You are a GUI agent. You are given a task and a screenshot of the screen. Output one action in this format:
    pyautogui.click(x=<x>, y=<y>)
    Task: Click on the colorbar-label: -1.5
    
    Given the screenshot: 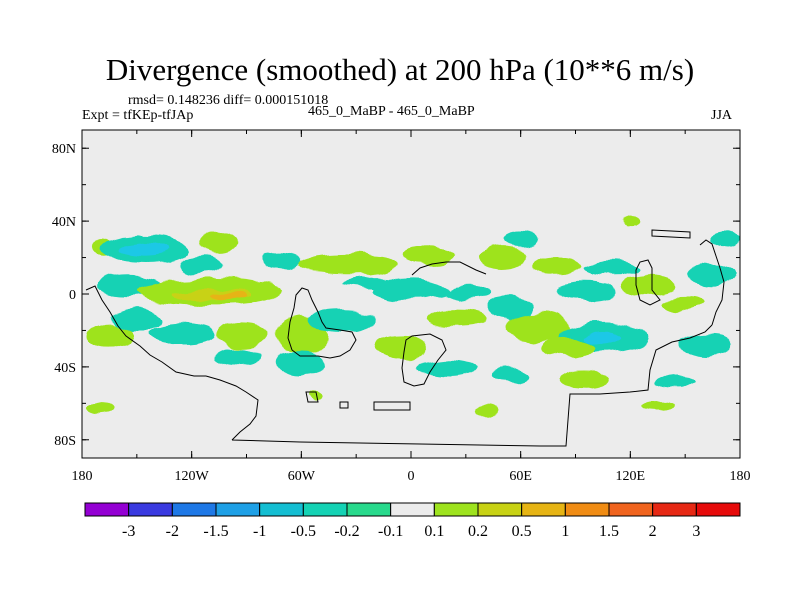 What is the action you would take?
    pyautogui.click(x=215, y=531)
    